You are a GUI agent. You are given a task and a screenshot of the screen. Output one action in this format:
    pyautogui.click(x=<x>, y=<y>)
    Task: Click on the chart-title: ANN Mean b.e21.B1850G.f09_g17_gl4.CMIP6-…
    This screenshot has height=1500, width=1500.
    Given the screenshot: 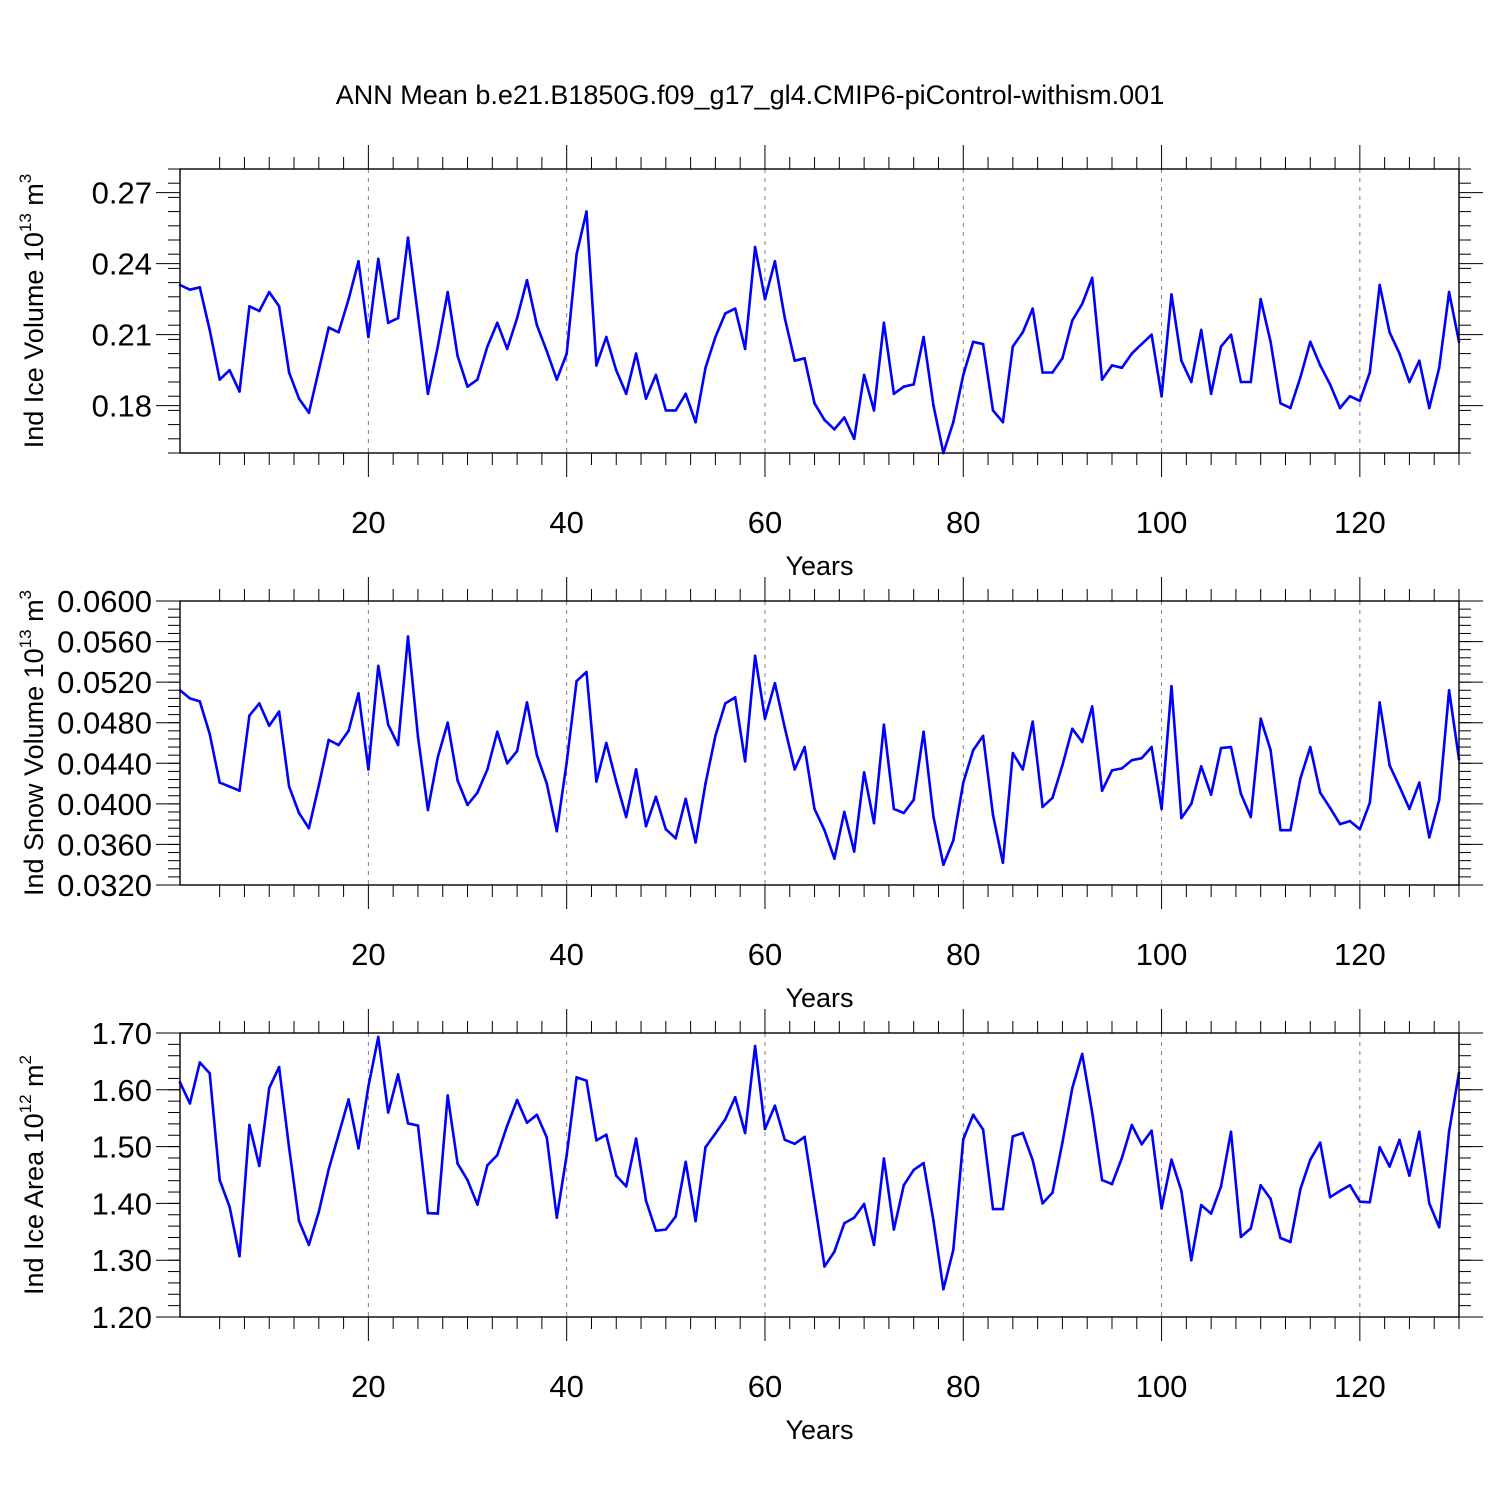 What is the action you would take?
    pyautogui.click(x=750, y=95)
    